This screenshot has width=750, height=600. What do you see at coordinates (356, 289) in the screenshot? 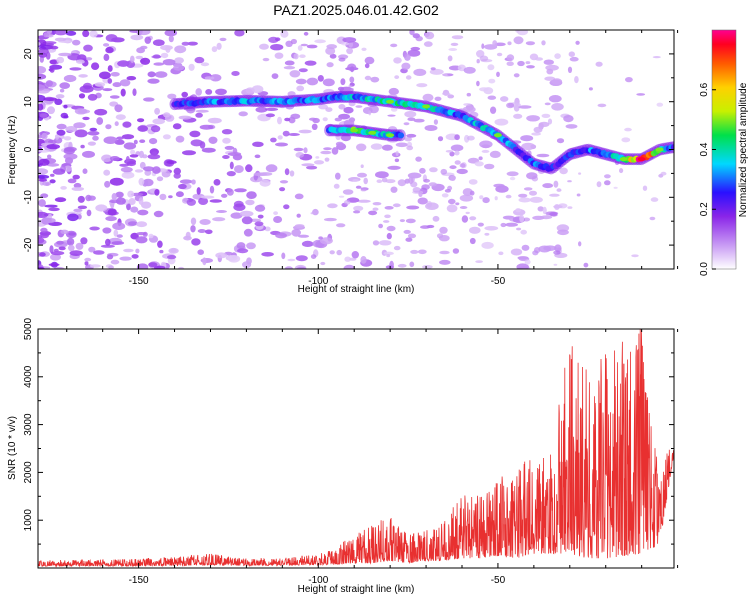
I see `spectrogram-x-label: Height of straight line (km)` at bounding box center [356, 289].